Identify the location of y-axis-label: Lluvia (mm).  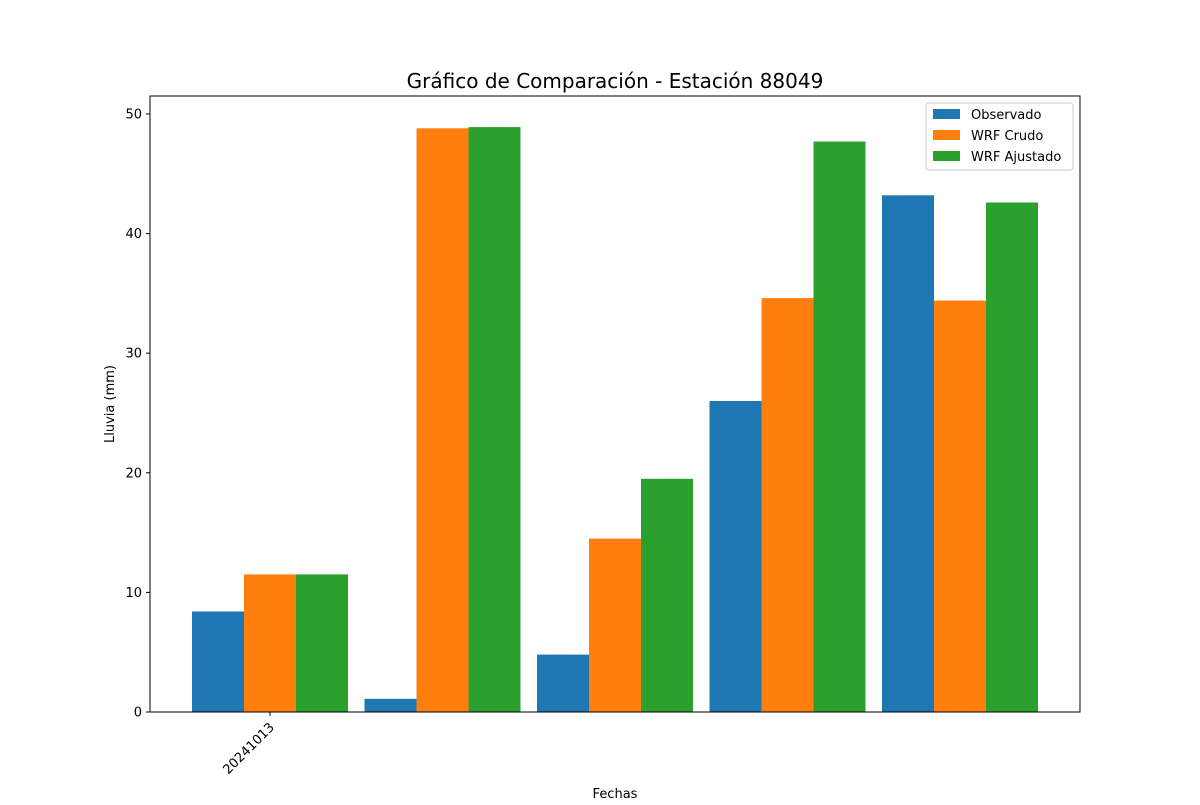
(110, 404).